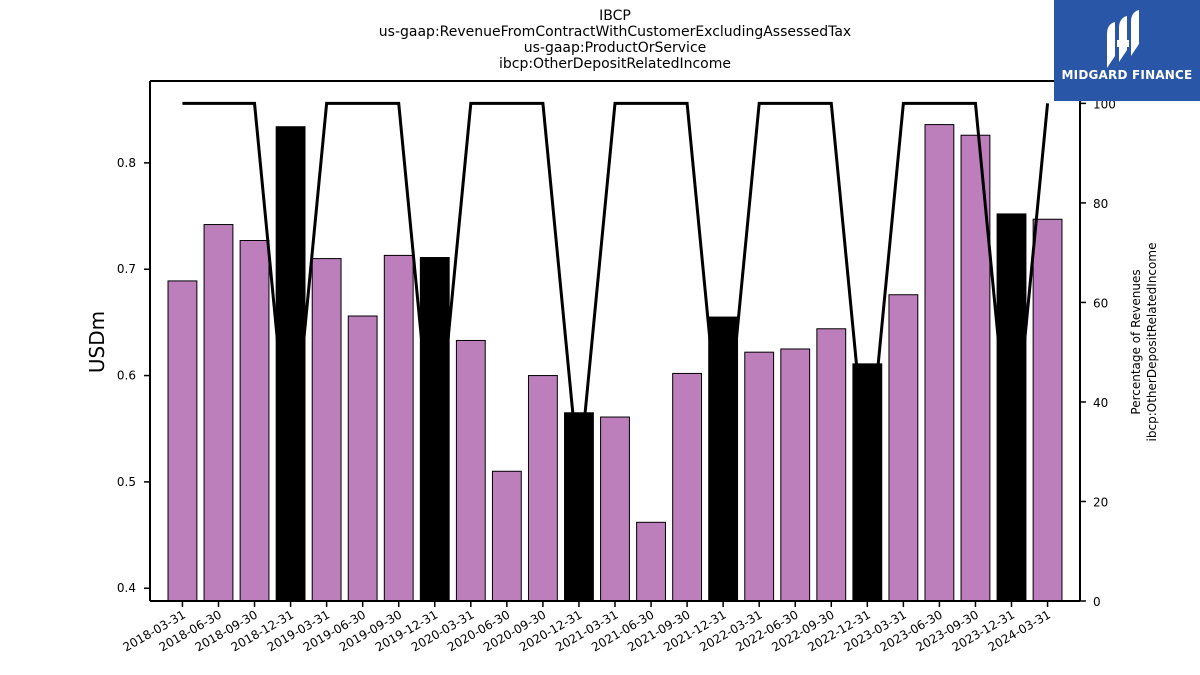  I want to click on y-tick-label: 0.7, so click(126, 269).